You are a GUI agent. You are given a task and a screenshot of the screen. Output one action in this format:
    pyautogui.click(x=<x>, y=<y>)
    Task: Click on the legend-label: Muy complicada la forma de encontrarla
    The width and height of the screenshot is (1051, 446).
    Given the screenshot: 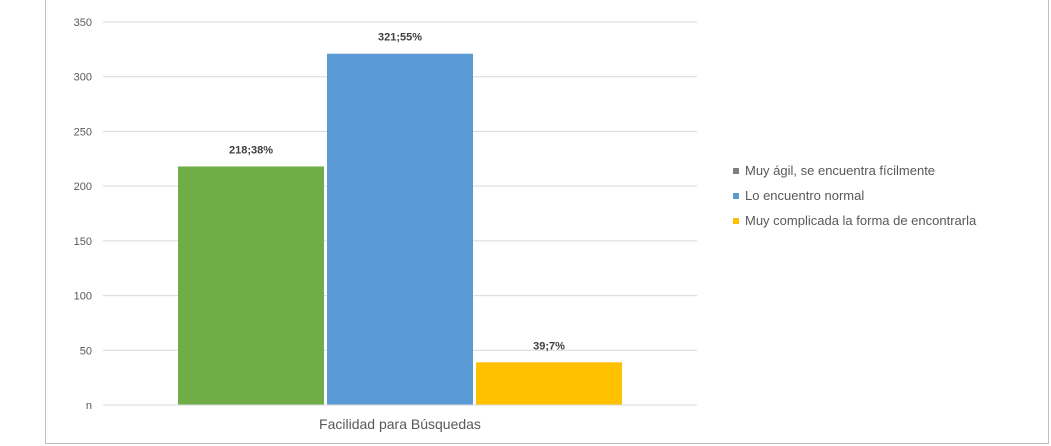 What is the action you would take?
    pyautogui.click(x=861, y=220)
    